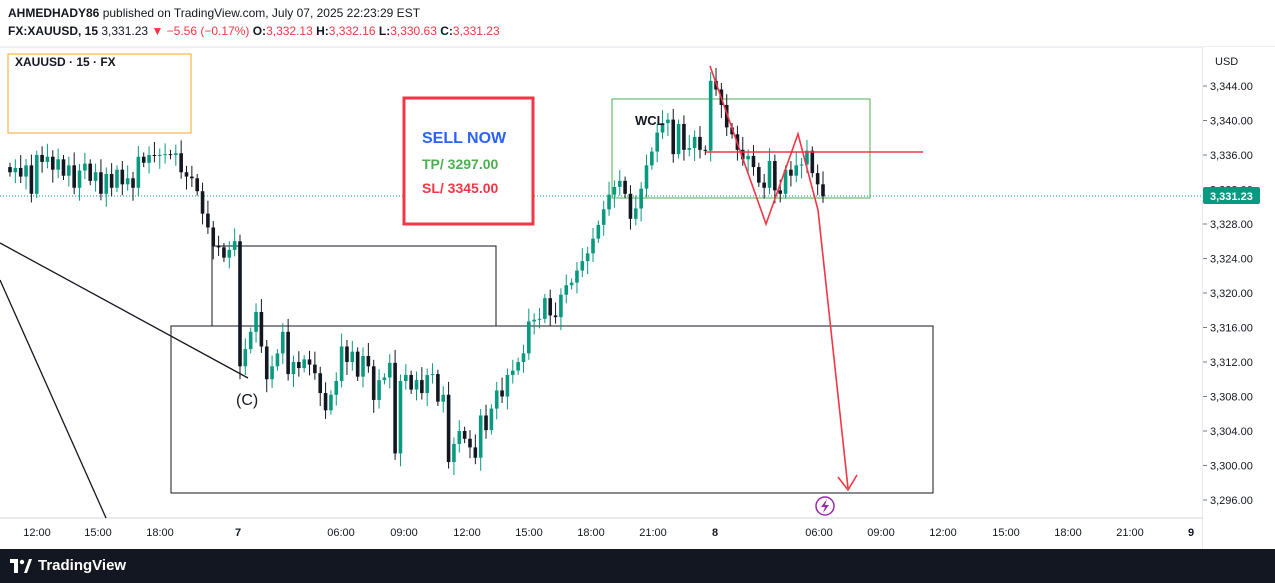 The width and height of the screenshot is (1275, 583). I want to click on author-name: AHMEDHADY86, so click(54, 13).